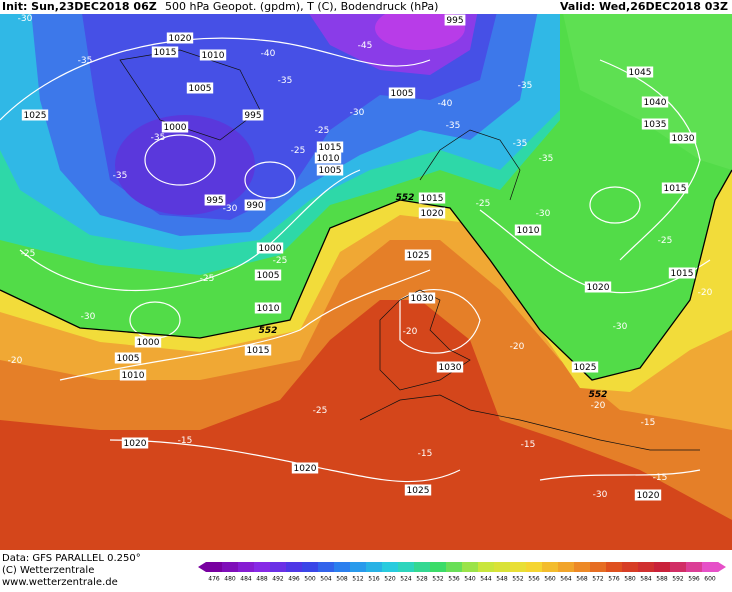 This screenshot has width=732, height=592. What do you see at coordinates (614, 579) in the screenshot?
I see `colorbar-tick-label: 576` at bounding box center [614, 579].